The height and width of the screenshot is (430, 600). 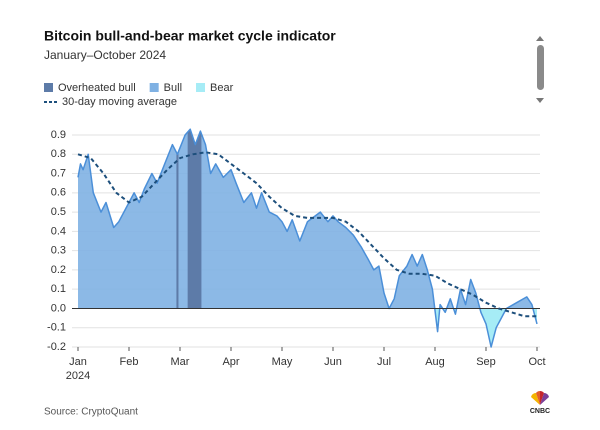 I want to click on y-tick-label: 0.6, so click(x=58, y=193).